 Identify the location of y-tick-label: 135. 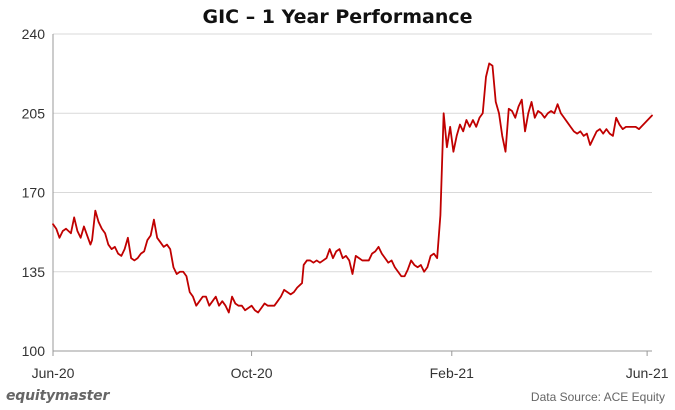
(34, 272).